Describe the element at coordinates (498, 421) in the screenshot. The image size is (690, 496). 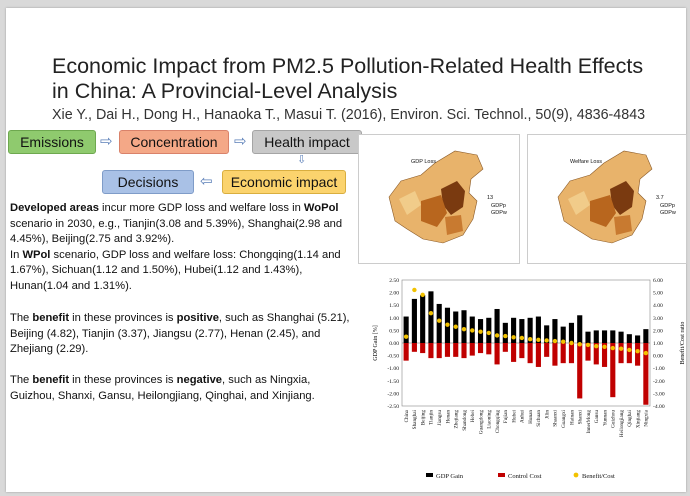
I see `x-tick-label: Chongqing` at that location.